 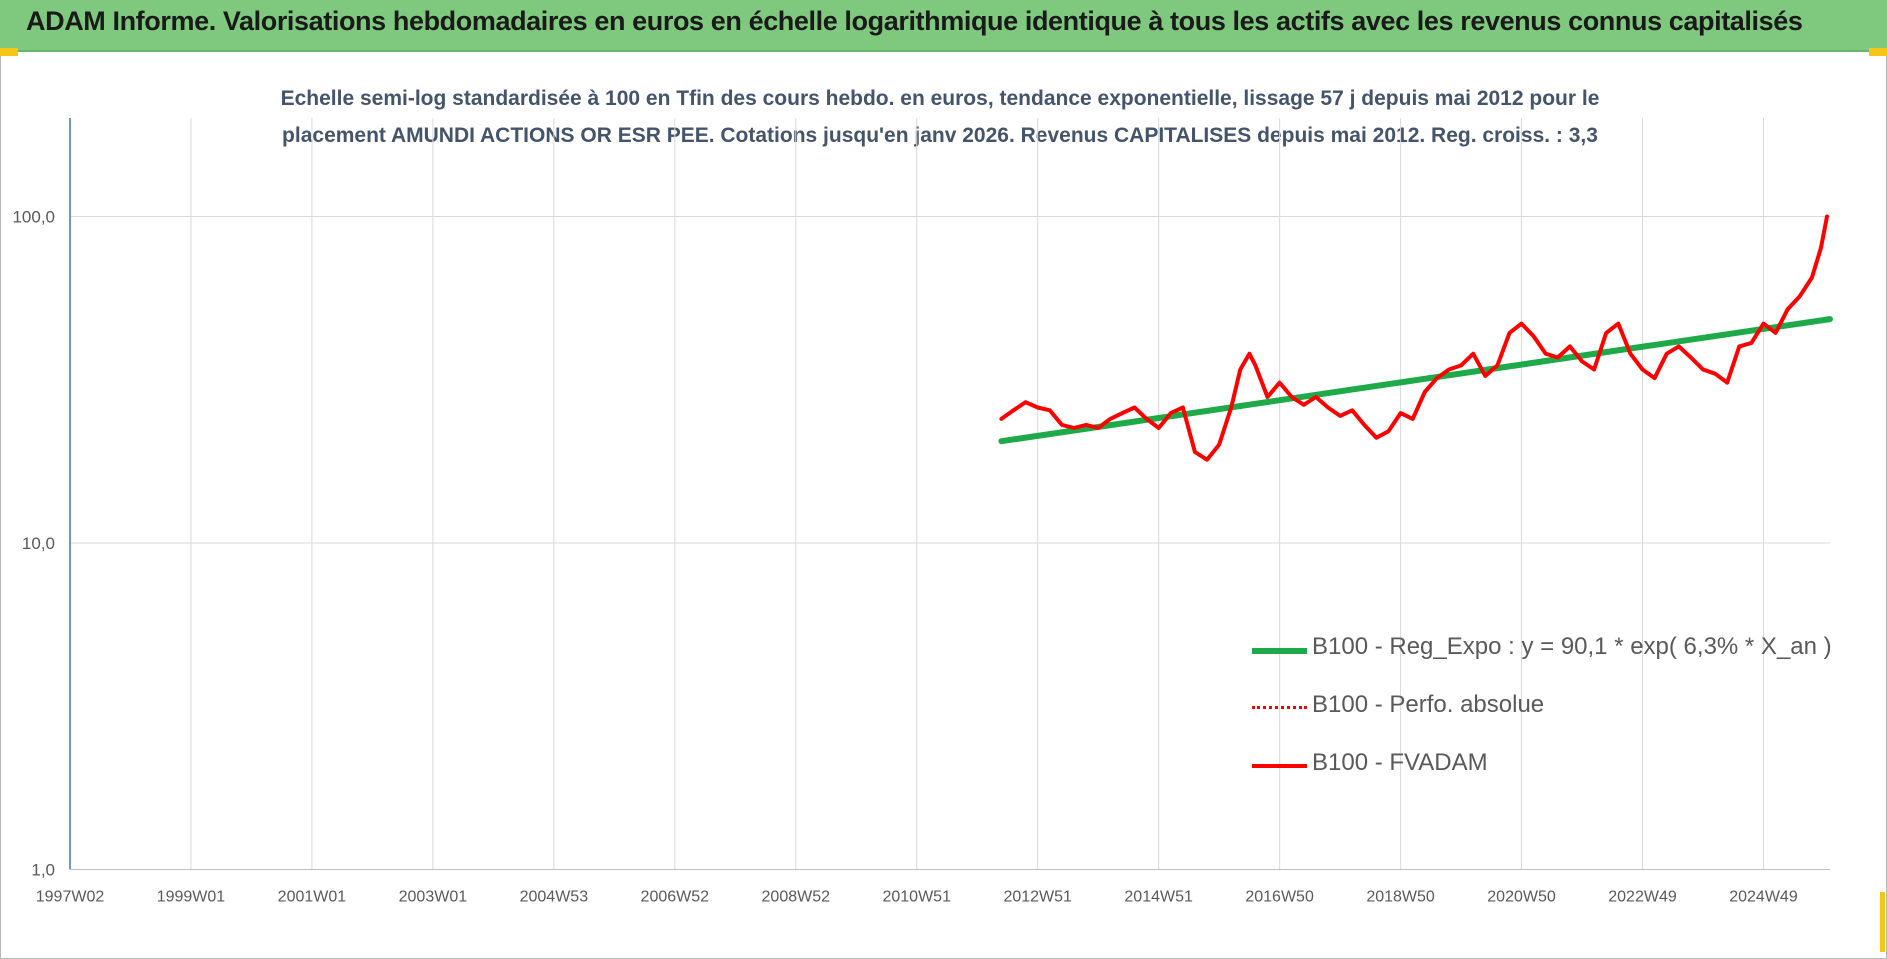 I want to click on x-tick-label: 2006W52, so click(x=675, y=897).